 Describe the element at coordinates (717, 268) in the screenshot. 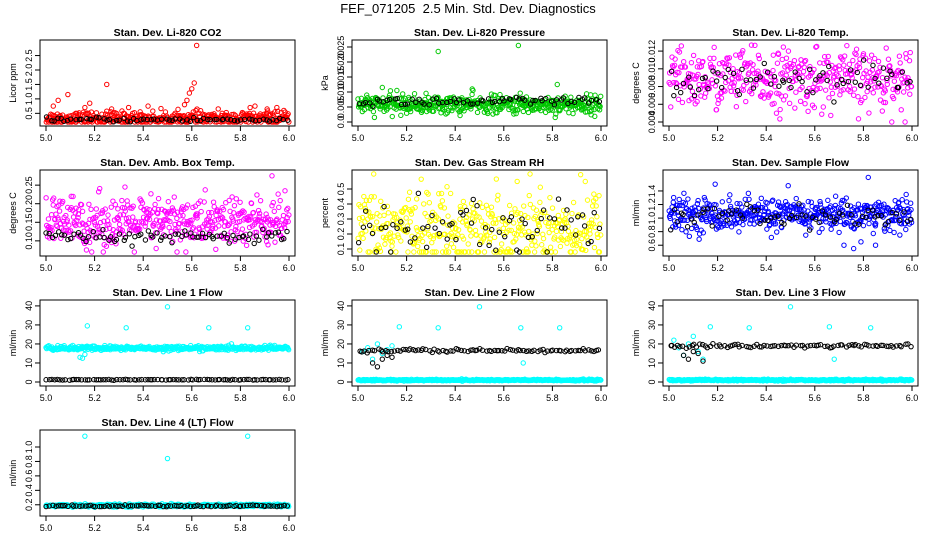

I see `x-tick-label: 5.2` at that location.